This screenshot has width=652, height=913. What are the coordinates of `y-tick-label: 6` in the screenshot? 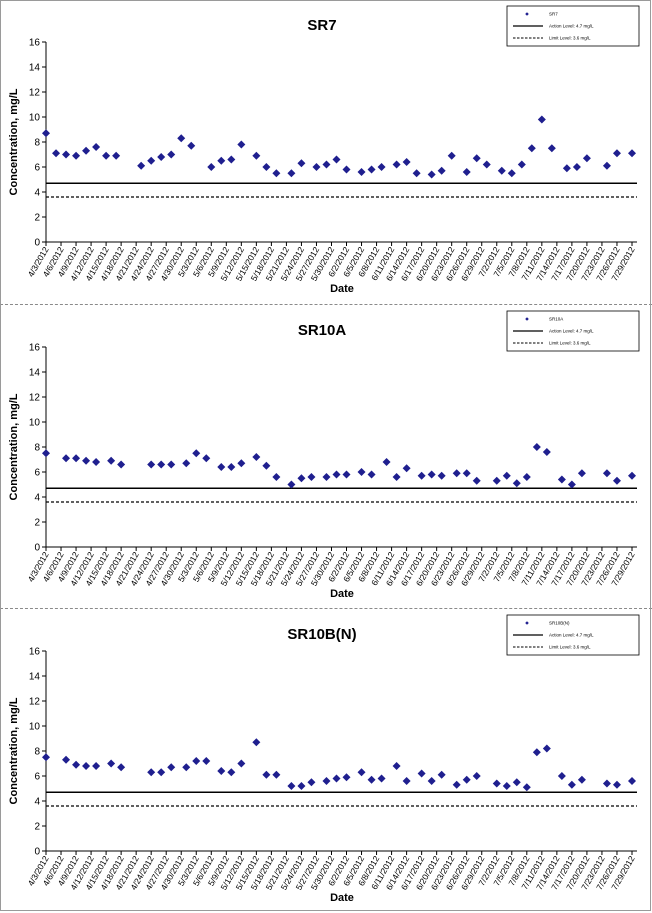 It's located at (37, 168).